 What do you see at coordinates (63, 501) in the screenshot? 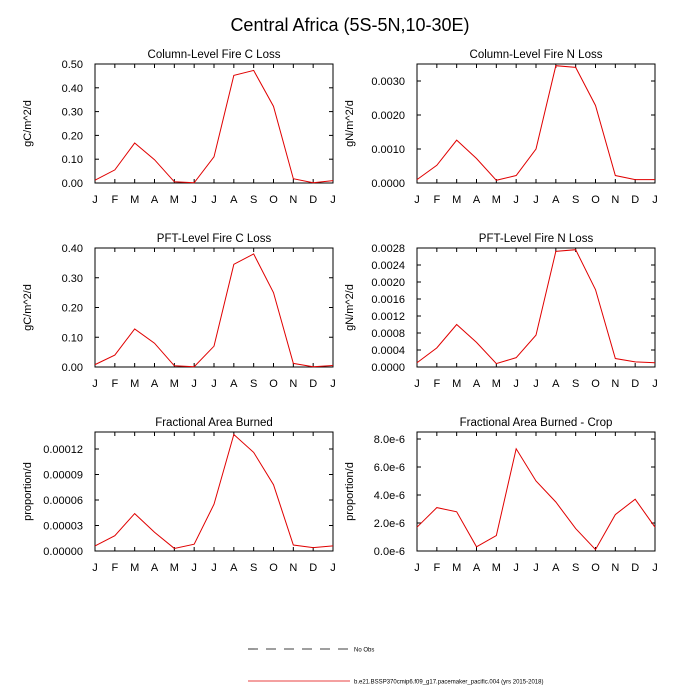
I see `y-tick-label: 0.00006` at bounding box center [63, 501].